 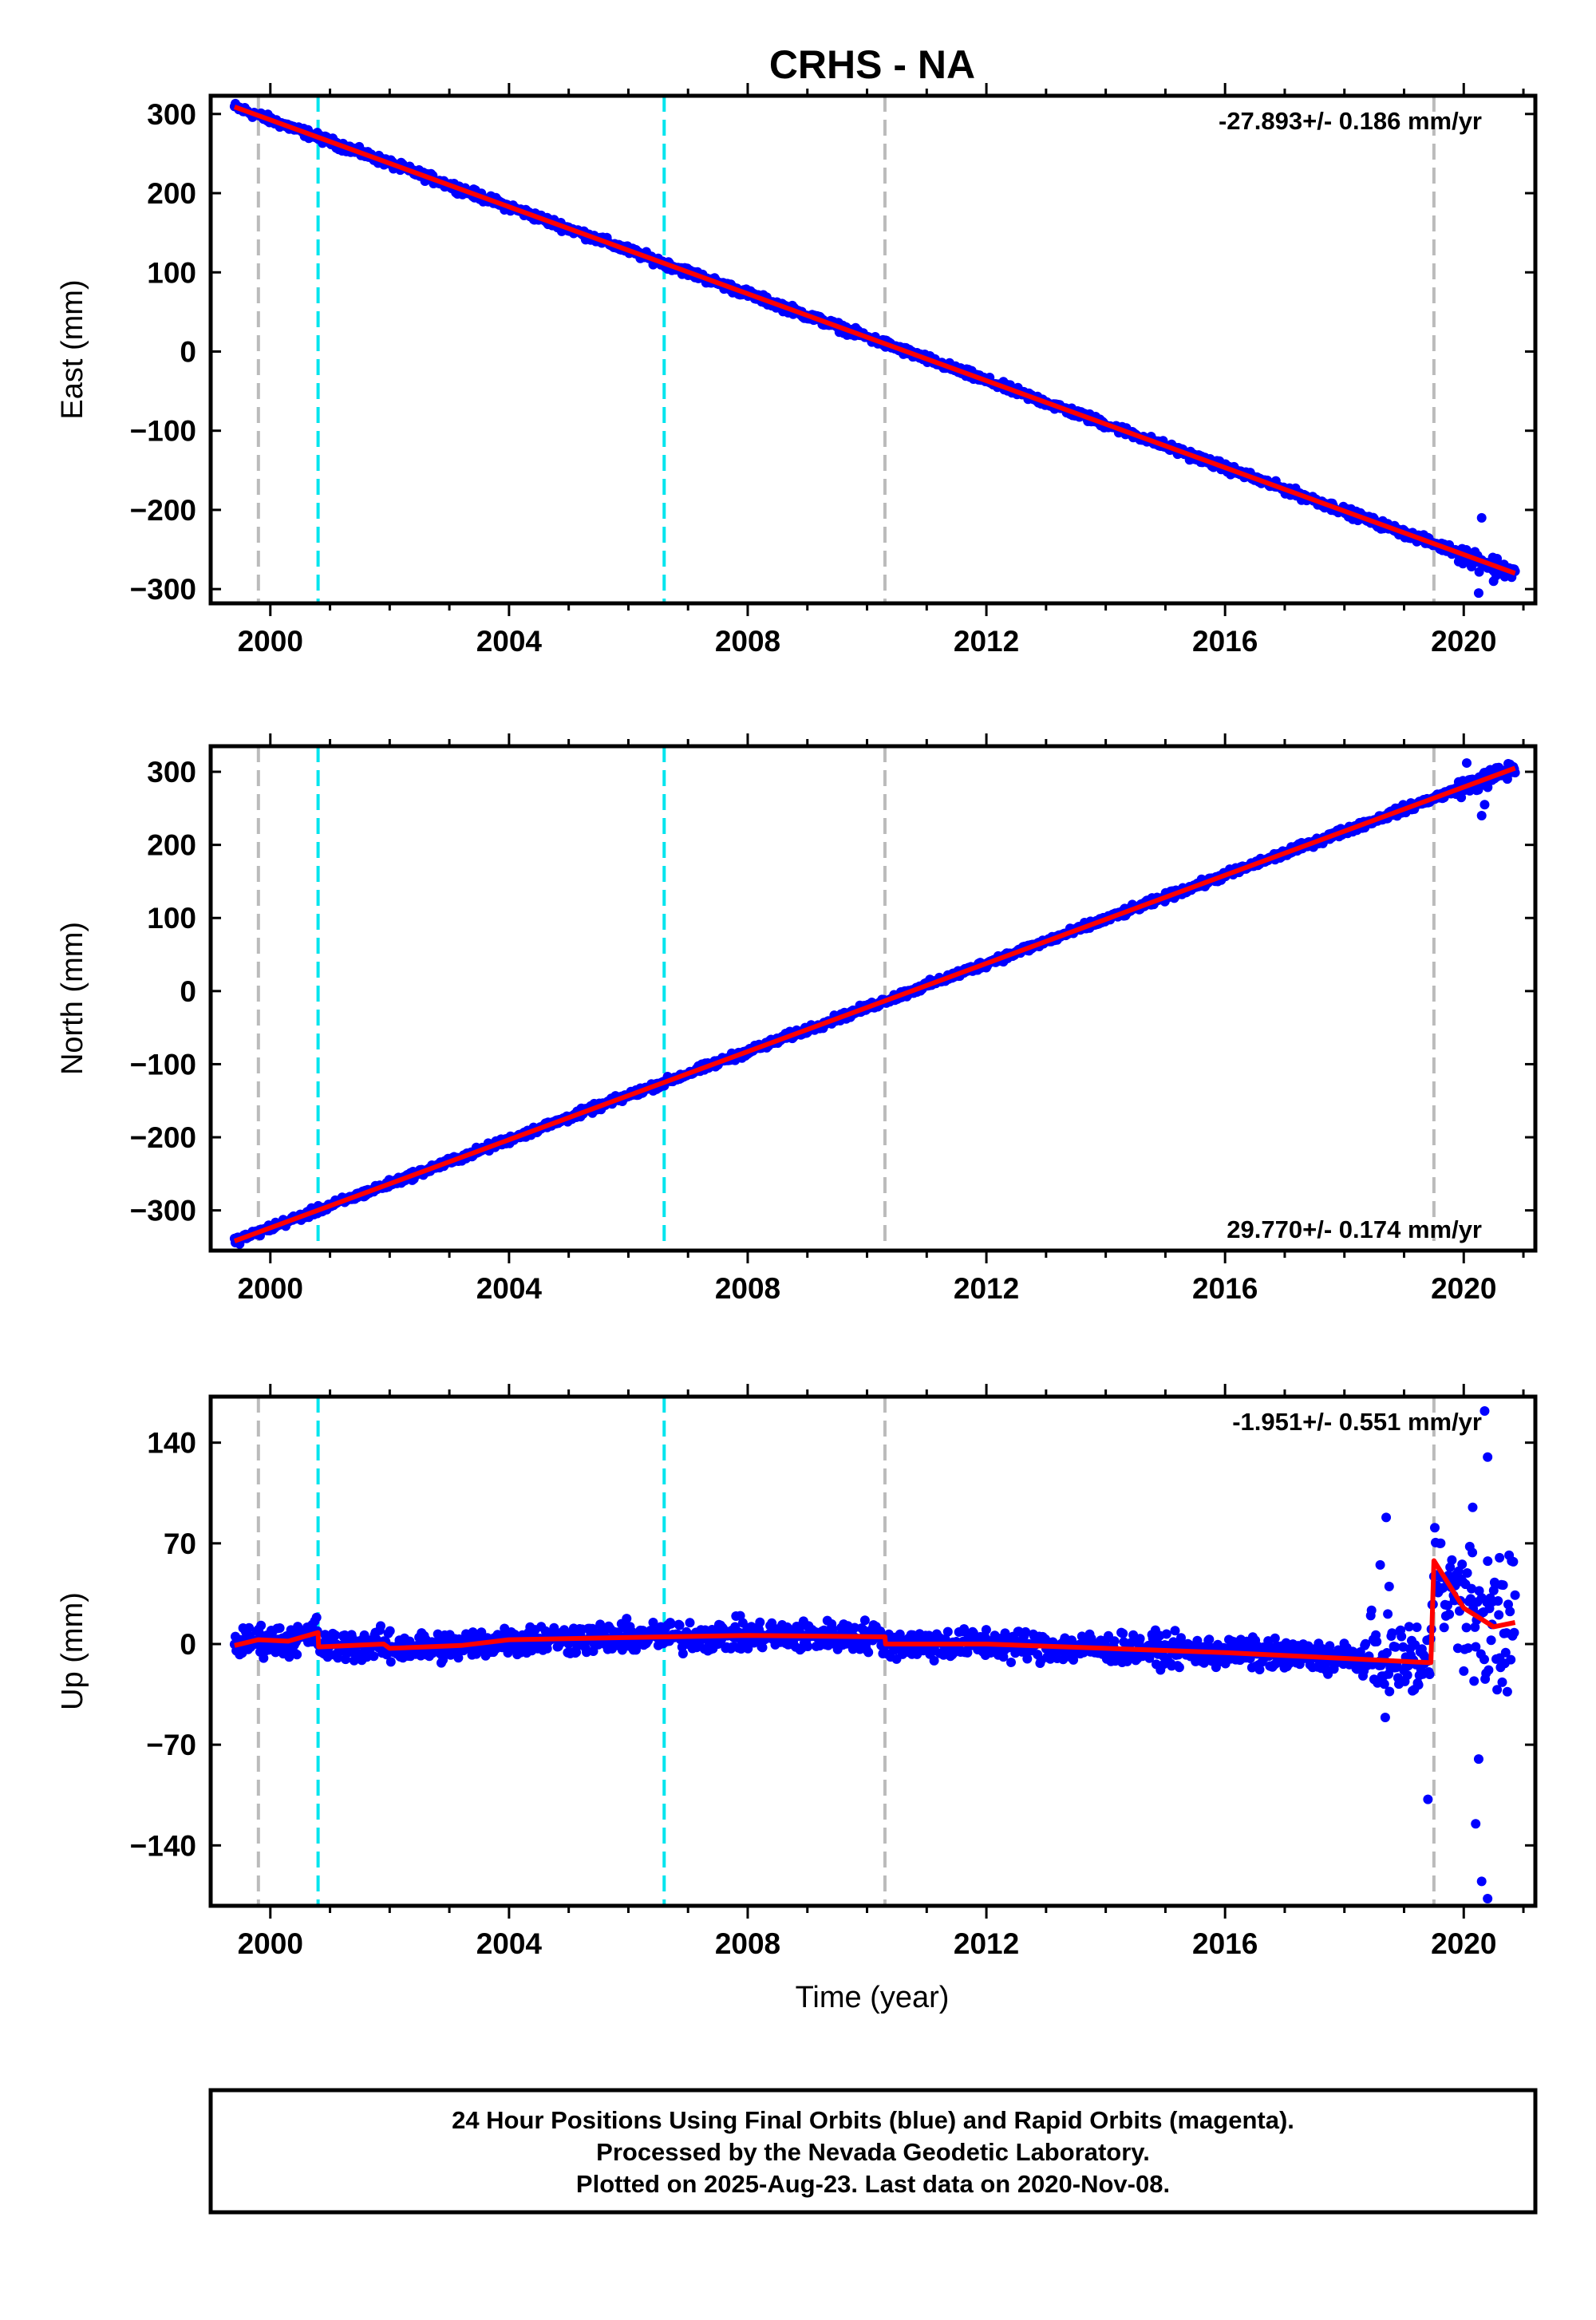 I want to click on chart-title: CRHS - NA, so click(x=872, y=64).